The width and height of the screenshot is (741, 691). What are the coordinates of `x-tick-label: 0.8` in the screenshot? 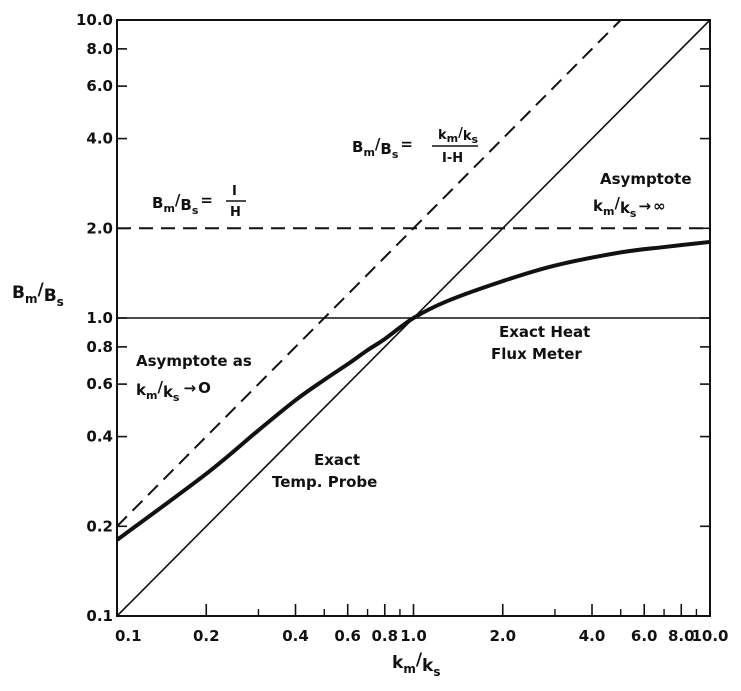 It's located at (384, 636).